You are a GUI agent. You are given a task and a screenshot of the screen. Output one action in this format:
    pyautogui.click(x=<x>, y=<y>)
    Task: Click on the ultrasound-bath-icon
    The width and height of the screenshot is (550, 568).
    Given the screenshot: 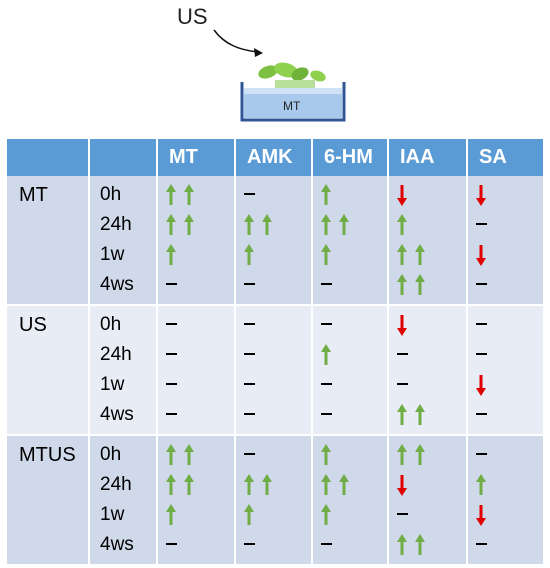 What is the action you would take?
    pyautogui.click(x=279, y=75)
    